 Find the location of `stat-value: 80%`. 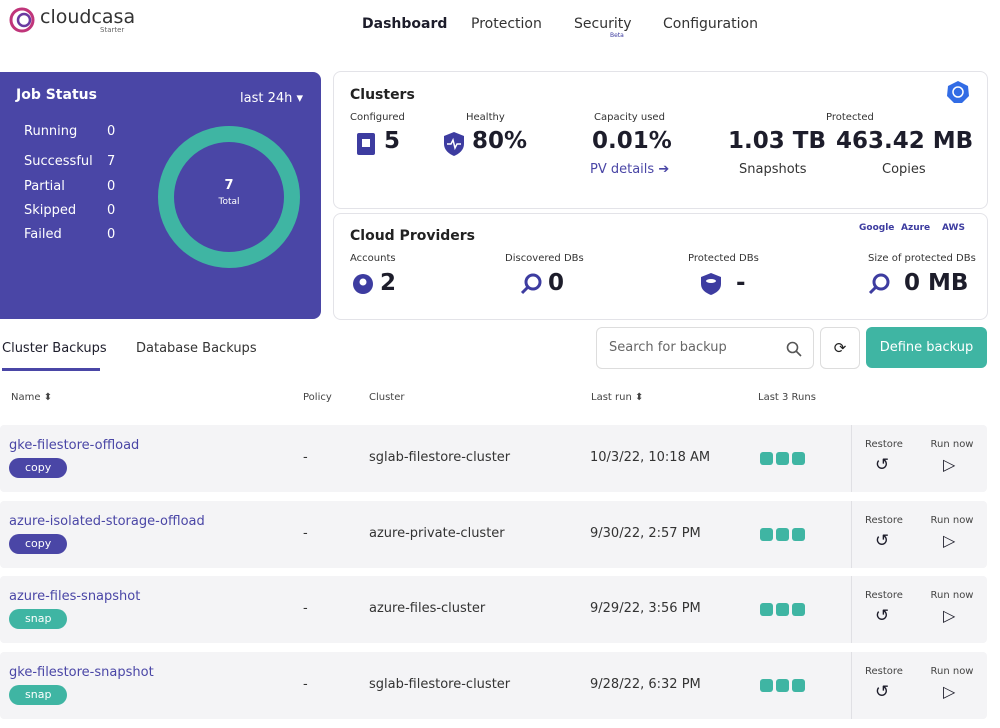

stat-value: 80% is located at coordinates (500, 141).